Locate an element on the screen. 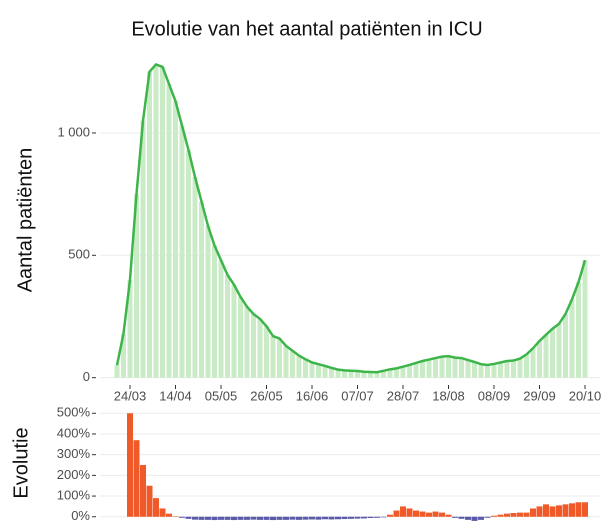 Image resolution: width=610 pixels, height=524 pixels. y-tick-label: 0 is located at coordinates (86, 376).